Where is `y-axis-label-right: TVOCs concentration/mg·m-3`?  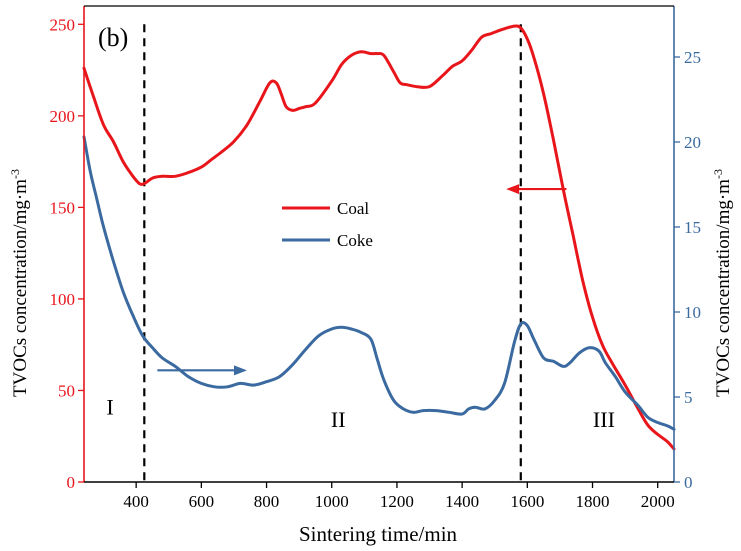 y-axis-label-right: TVOCs concentration/mg·m-3 is located at coordinates (722, 283).